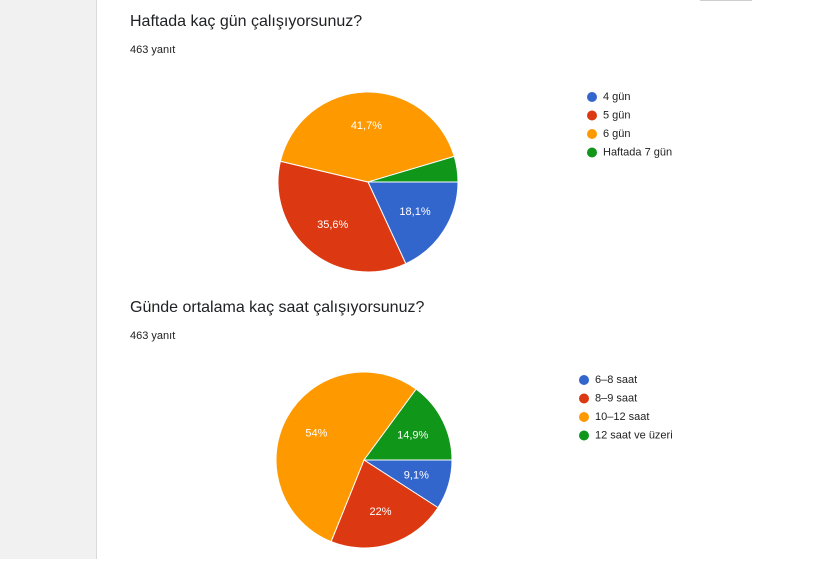  I want to click on legend-label: 5 gün, so click(617, 115).